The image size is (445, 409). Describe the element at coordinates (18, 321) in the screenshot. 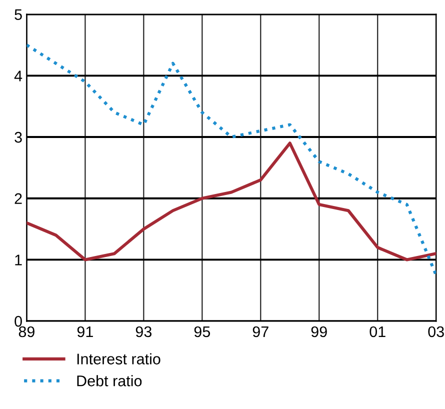

I see `y-tick-label: 0` at that location.